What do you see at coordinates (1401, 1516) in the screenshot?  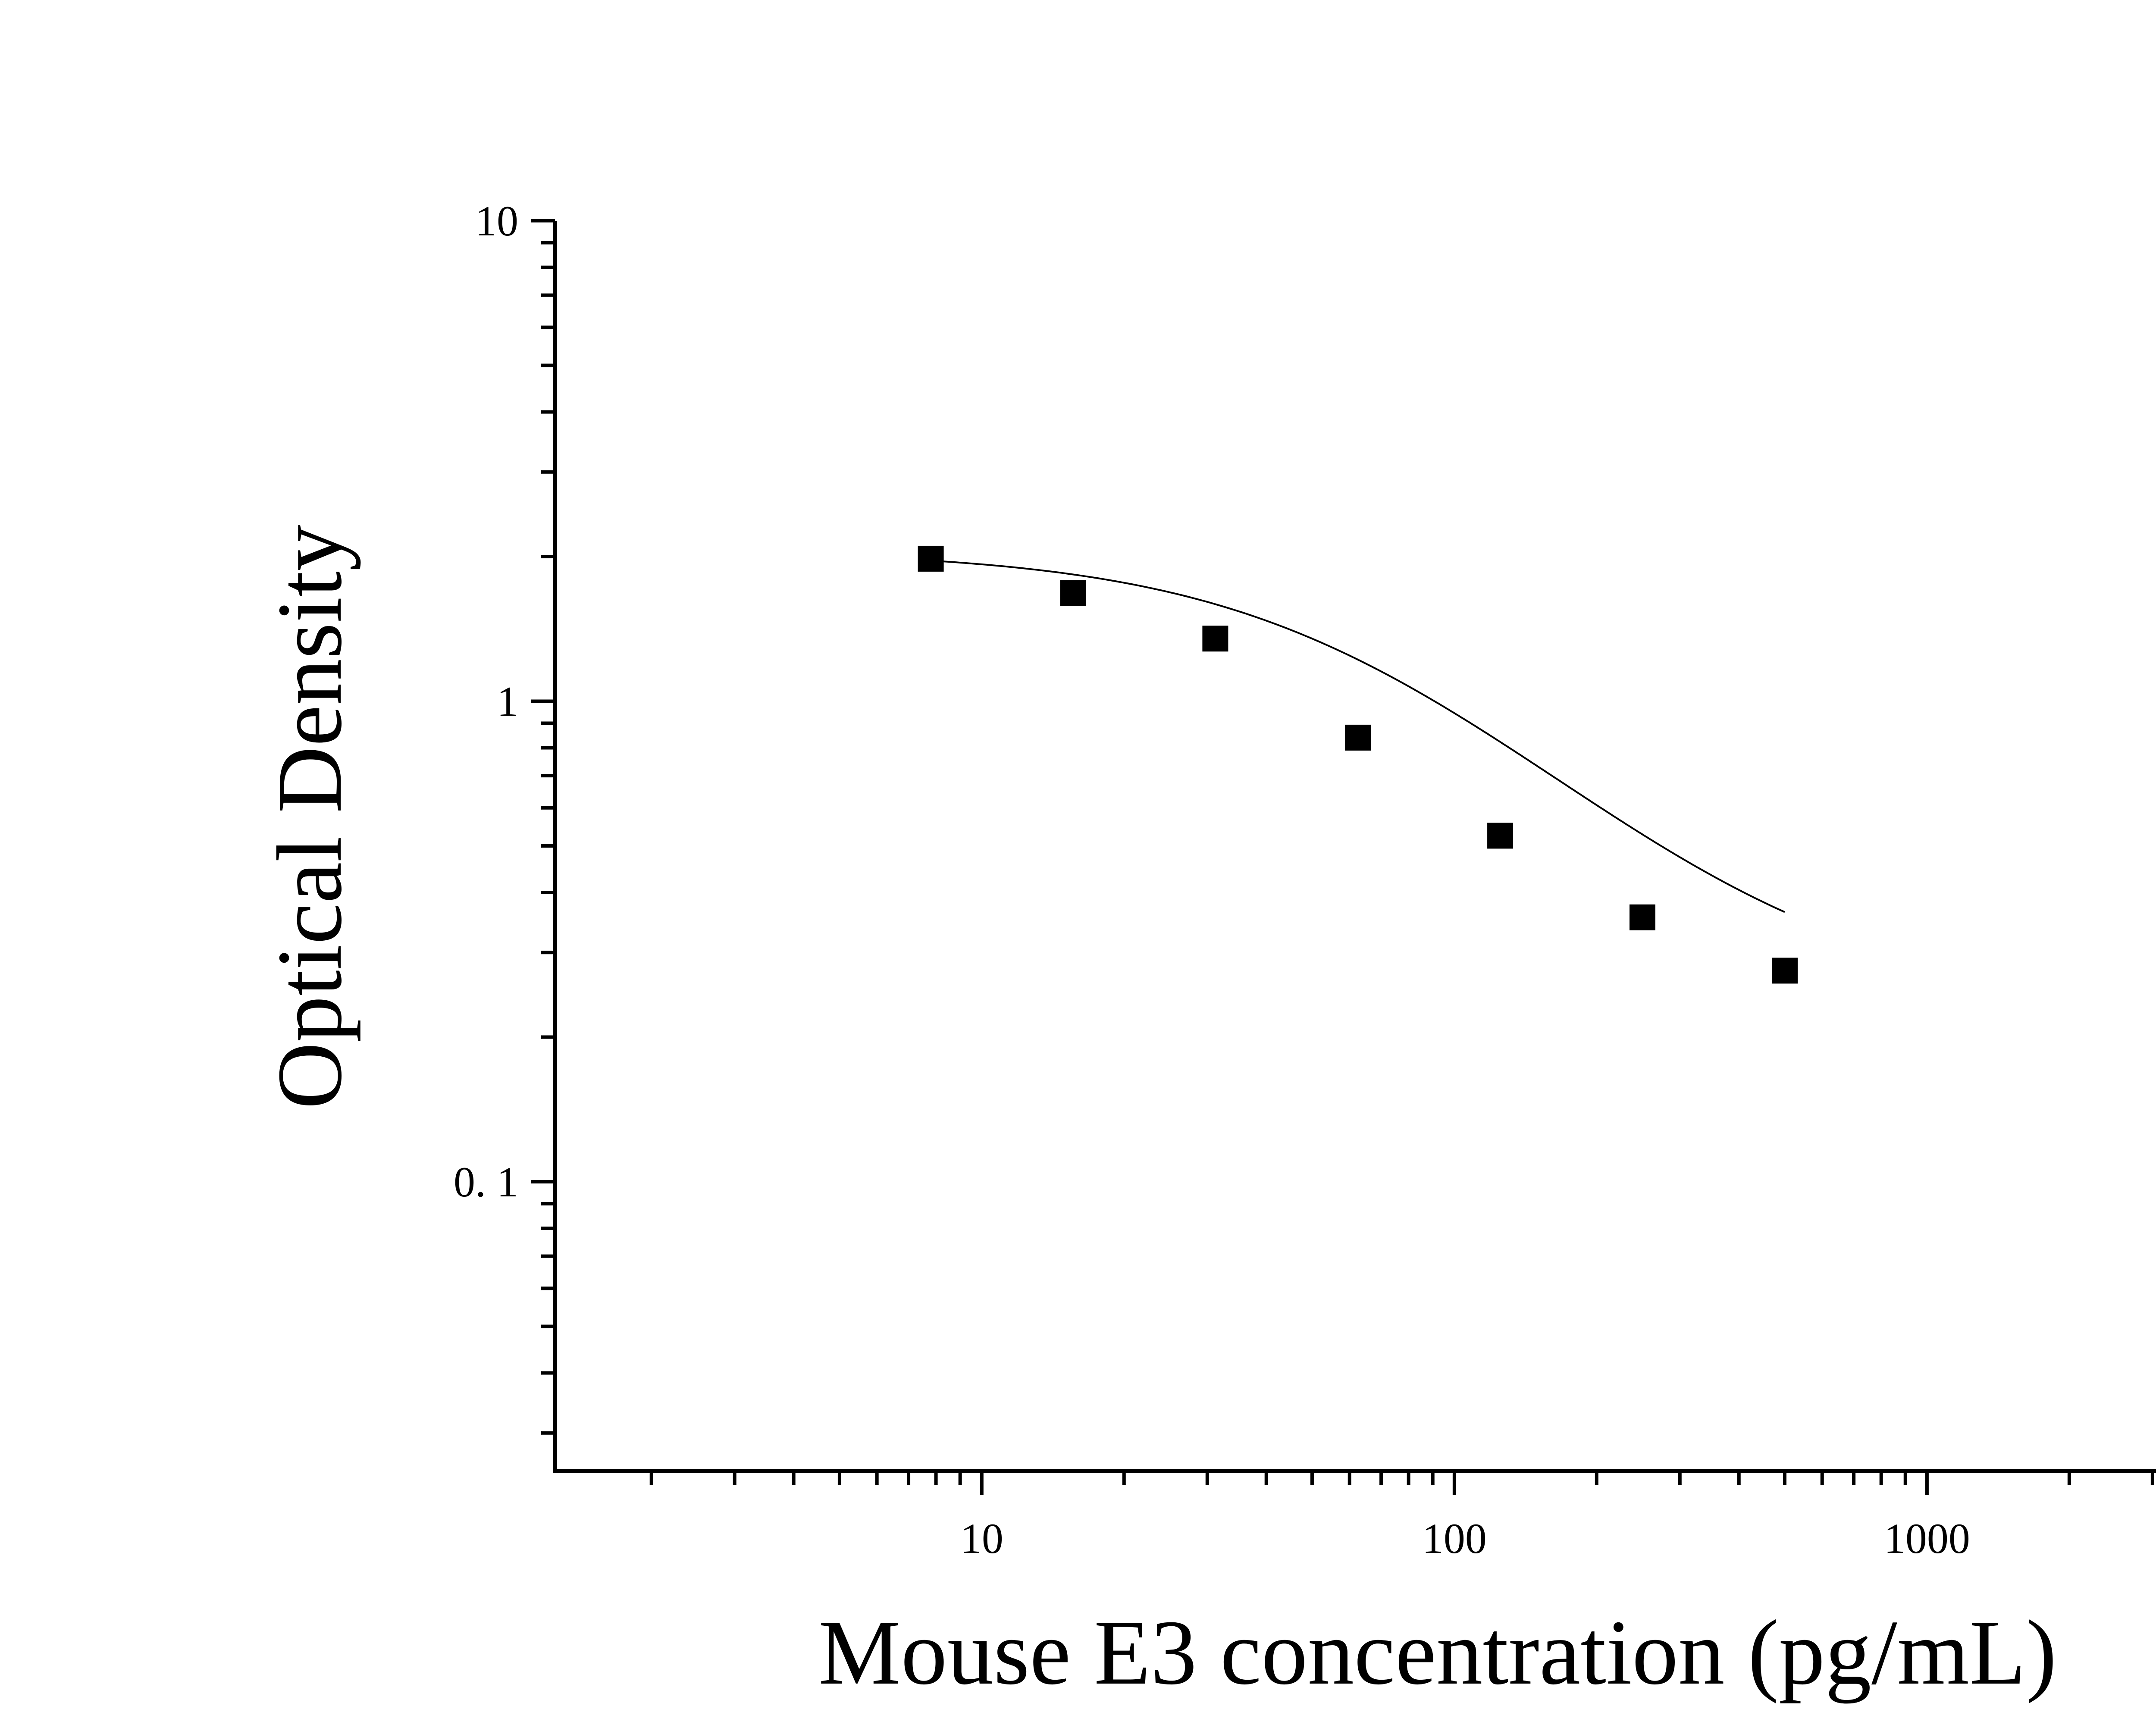 I see `x-axis-ticks: 10 100 1000` at bounding box center [1401, 1516].